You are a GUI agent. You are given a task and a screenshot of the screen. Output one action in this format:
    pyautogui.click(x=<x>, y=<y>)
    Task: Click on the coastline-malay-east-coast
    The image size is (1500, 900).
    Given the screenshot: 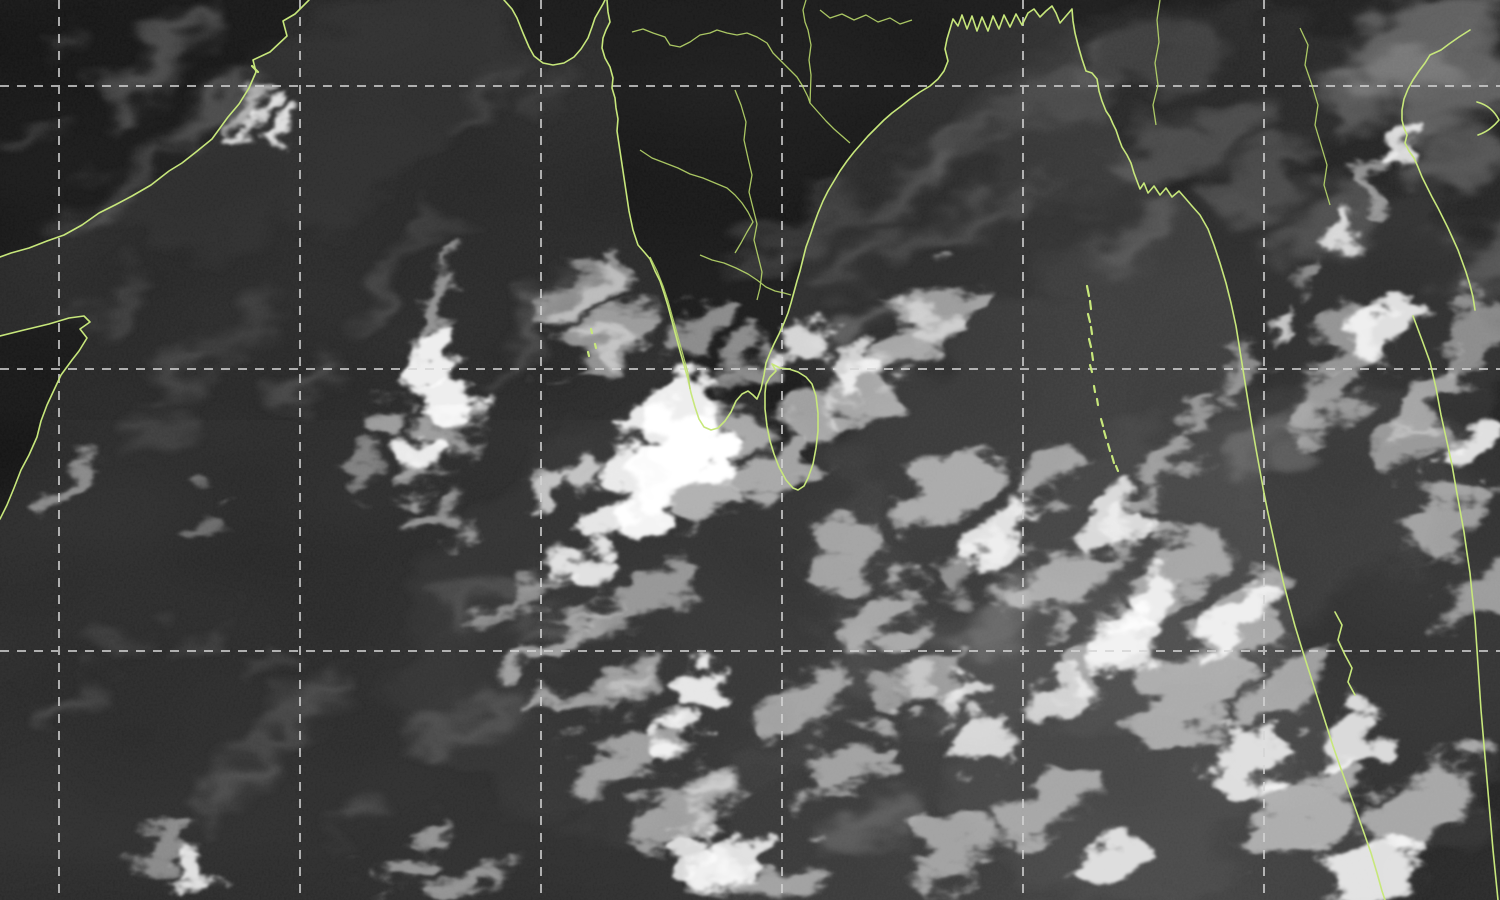 What is the action you would take?
    pyautogui.click(x=1345, y=653)
    